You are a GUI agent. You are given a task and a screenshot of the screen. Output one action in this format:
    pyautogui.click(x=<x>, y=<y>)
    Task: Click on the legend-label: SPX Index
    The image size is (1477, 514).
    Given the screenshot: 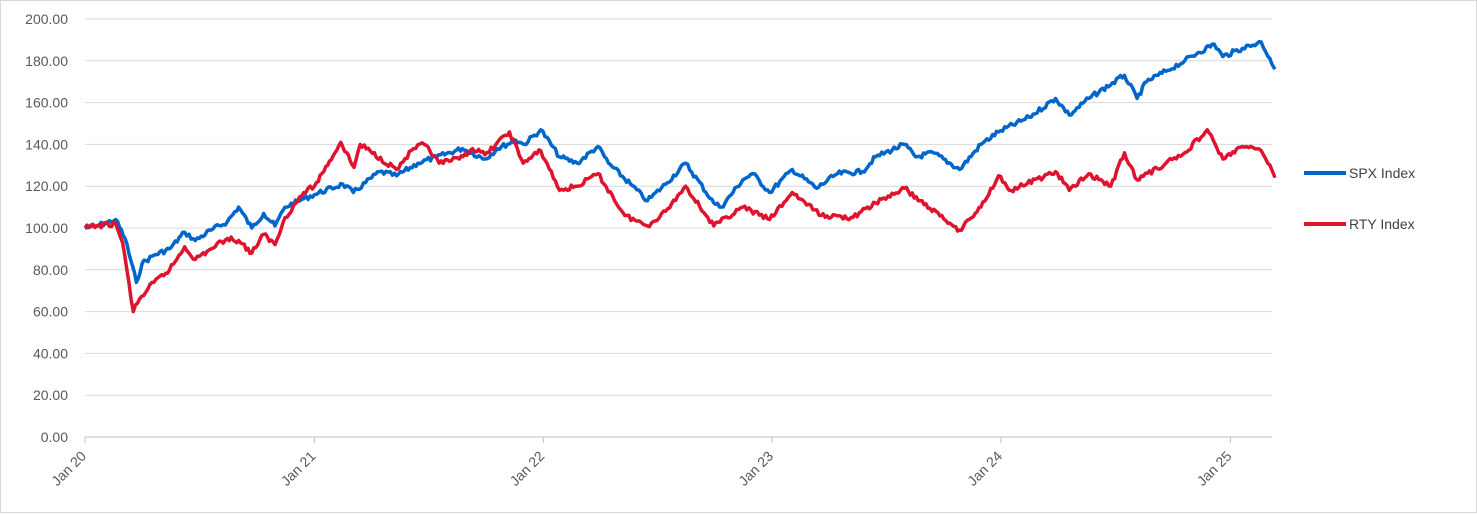 What is the action you would take?
    pyautogui.click(x=1382, y=173)
    